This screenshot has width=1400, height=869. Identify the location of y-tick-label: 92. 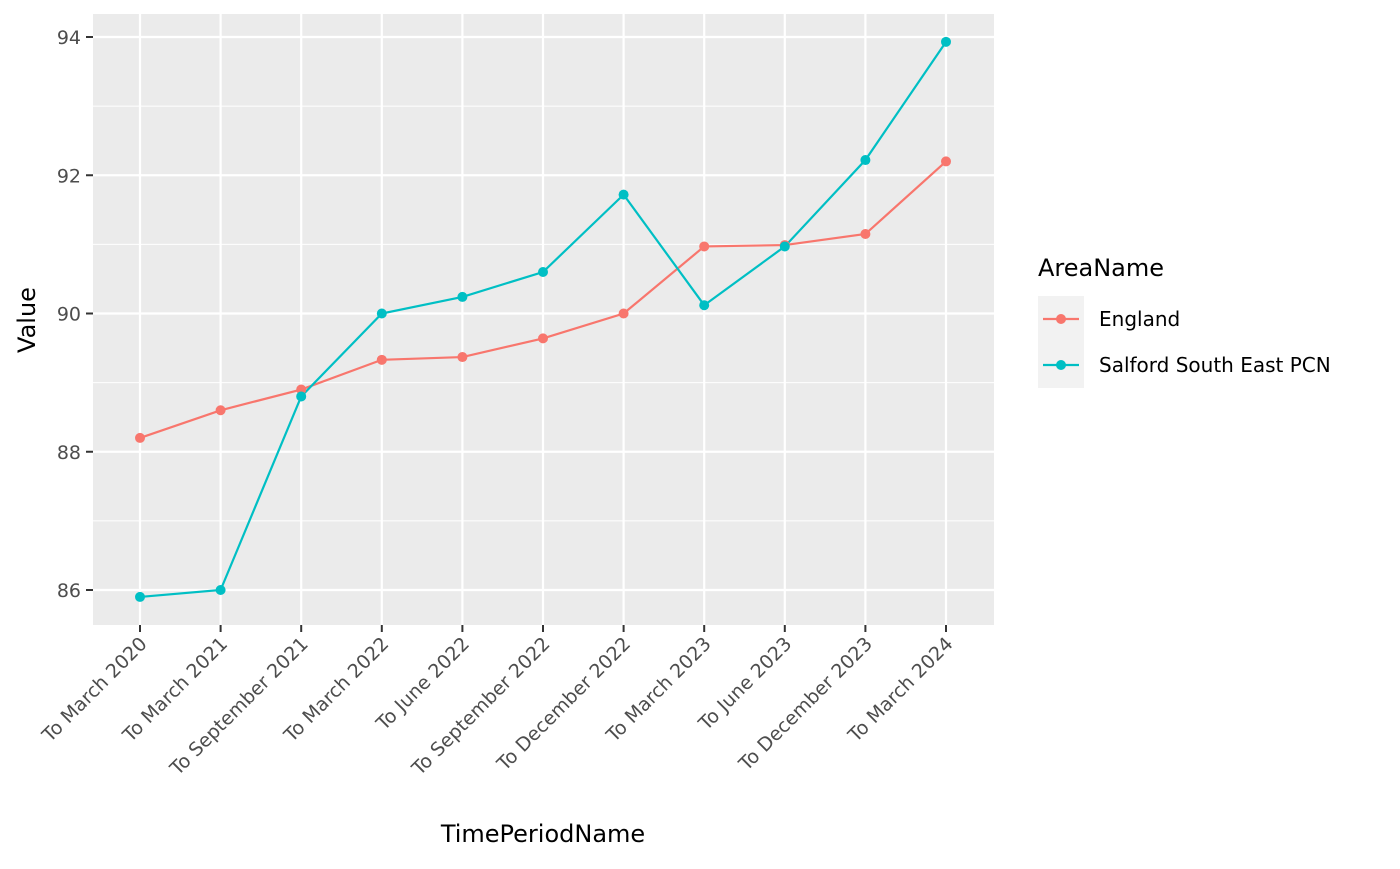
(69, 176).